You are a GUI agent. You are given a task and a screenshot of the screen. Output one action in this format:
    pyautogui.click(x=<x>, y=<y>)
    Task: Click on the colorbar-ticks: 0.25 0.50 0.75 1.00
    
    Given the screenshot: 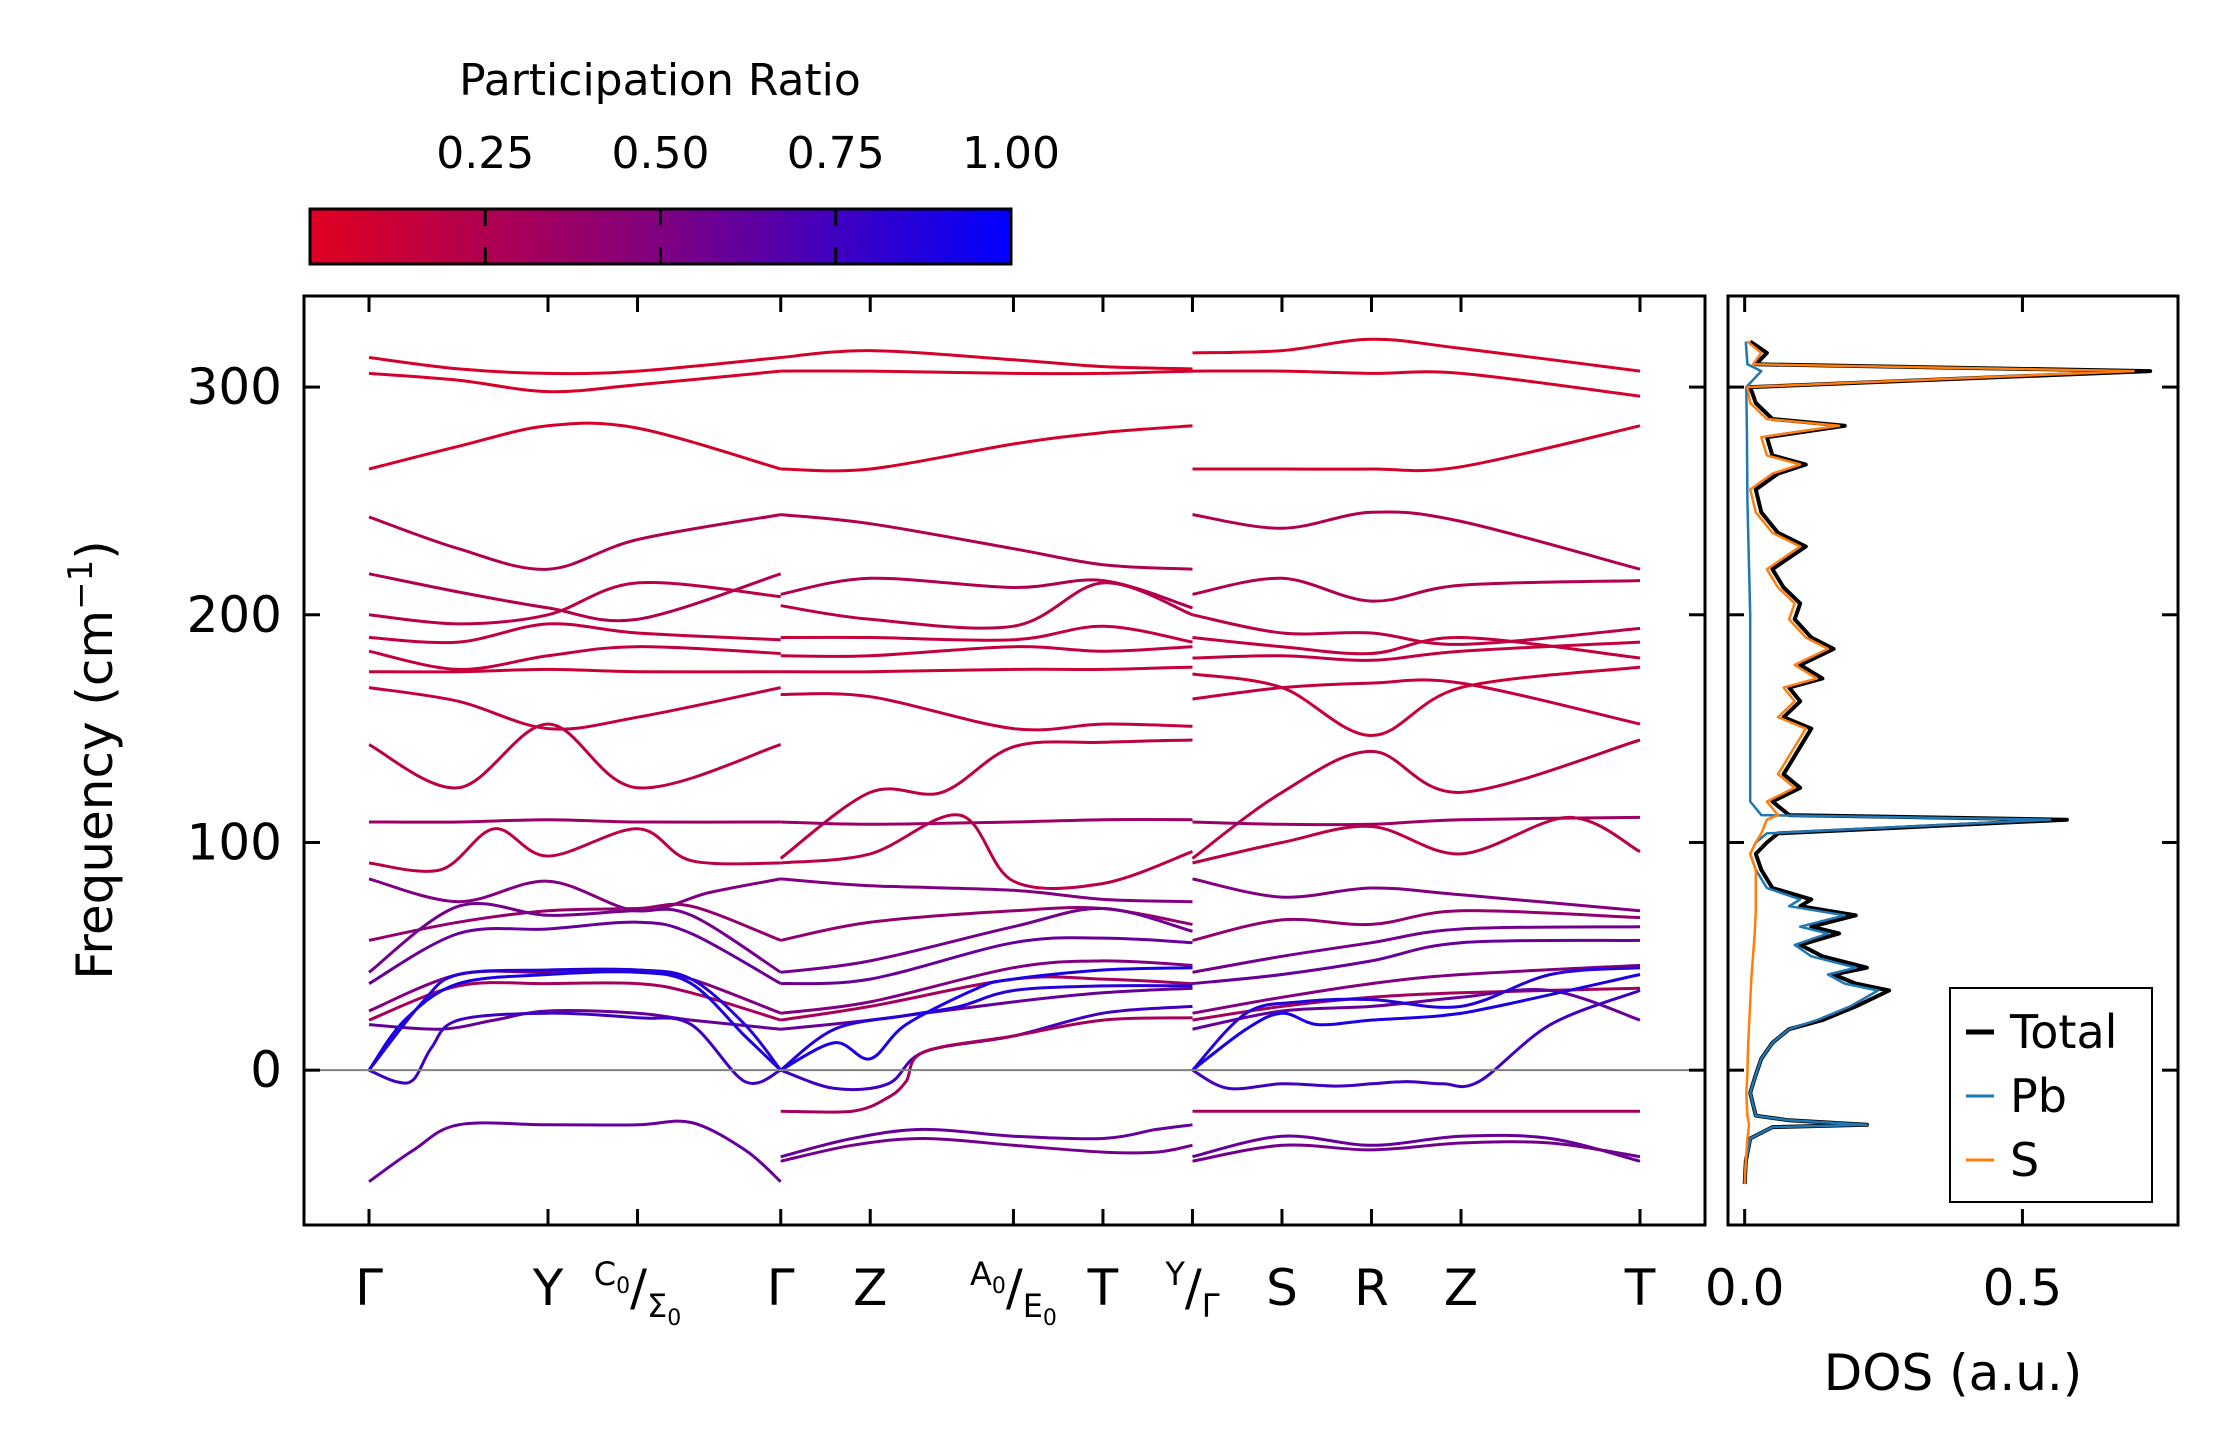 What is the action you would take?
    pyautogui.click(x=748, y=196)
    